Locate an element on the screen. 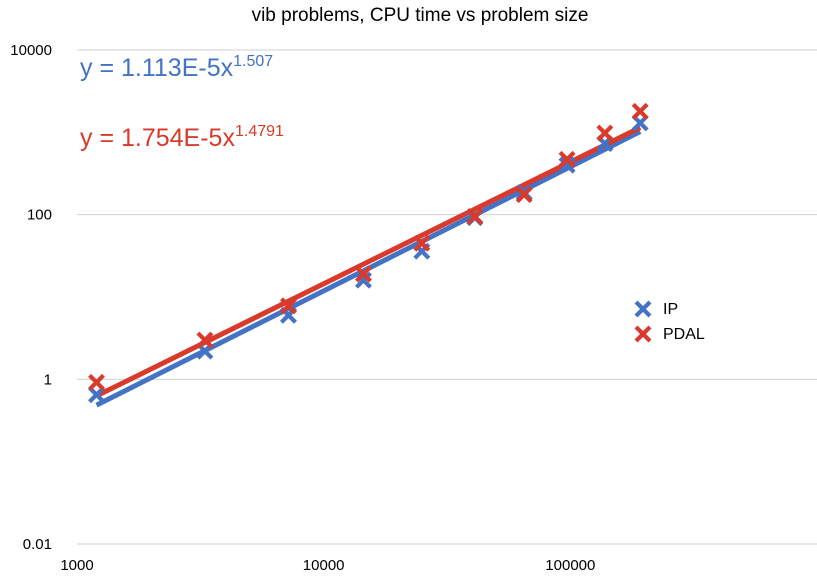  pdal-trend-equation: y = 1.754E-5x1.4791 is located at coordinates (182, 137).